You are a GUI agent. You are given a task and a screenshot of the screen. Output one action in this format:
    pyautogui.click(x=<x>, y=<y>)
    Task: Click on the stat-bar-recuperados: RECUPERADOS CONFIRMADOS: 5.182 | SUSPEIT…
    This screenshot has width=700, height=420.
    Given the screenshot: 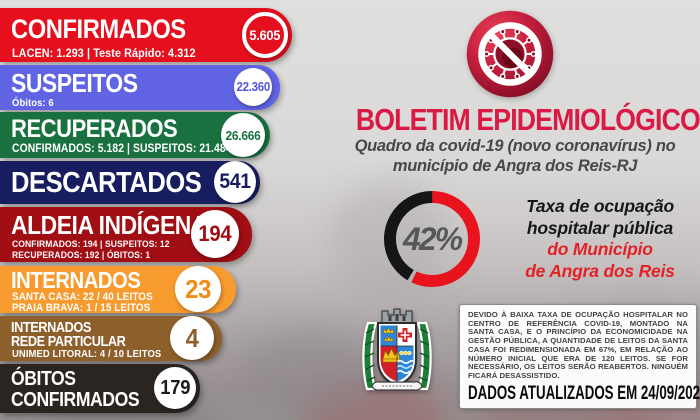 What is the action you would take?
    pyautogui.click(x=135, y=135)
    